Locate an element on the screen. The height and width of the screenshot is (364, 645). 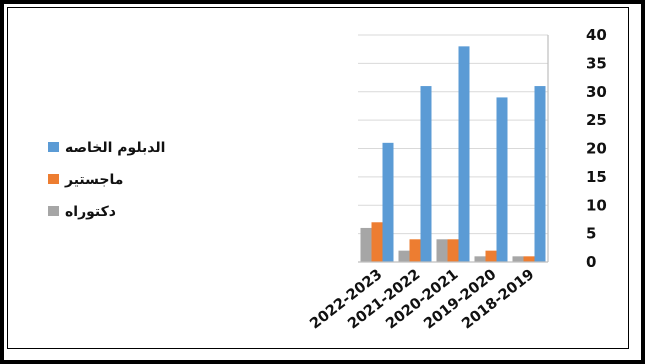
legend: الدبلوم الخاصه ماجستير دكتوراه is located at coordinates (106, 180).